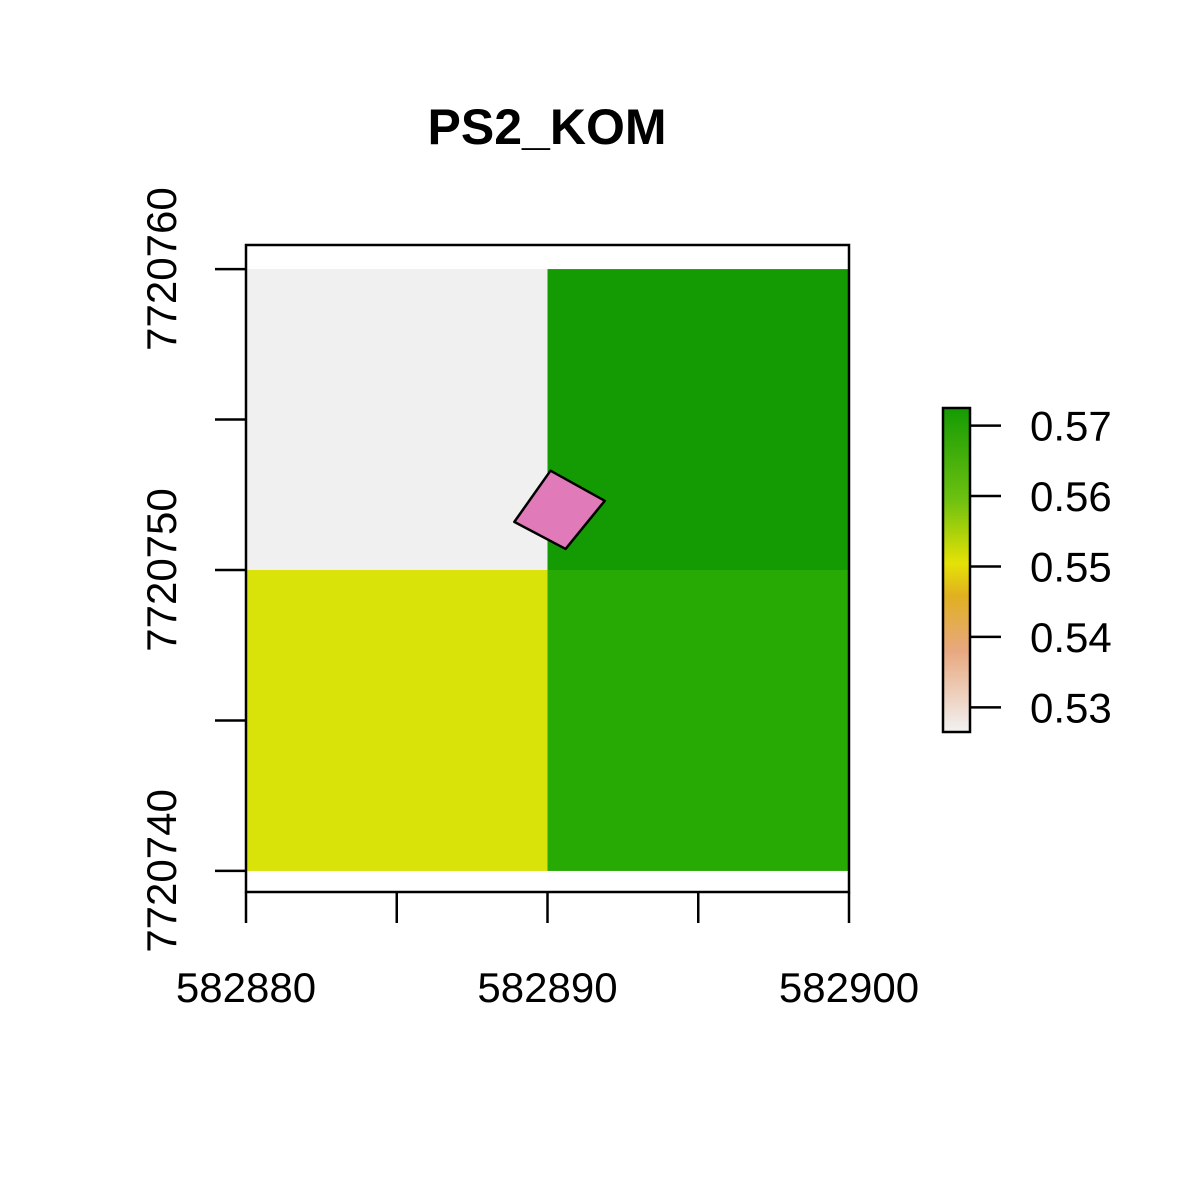 The height and width of the screenshot is (1200, 1200). I want to click on y-tick-label: 7720750, so click(161, 570).